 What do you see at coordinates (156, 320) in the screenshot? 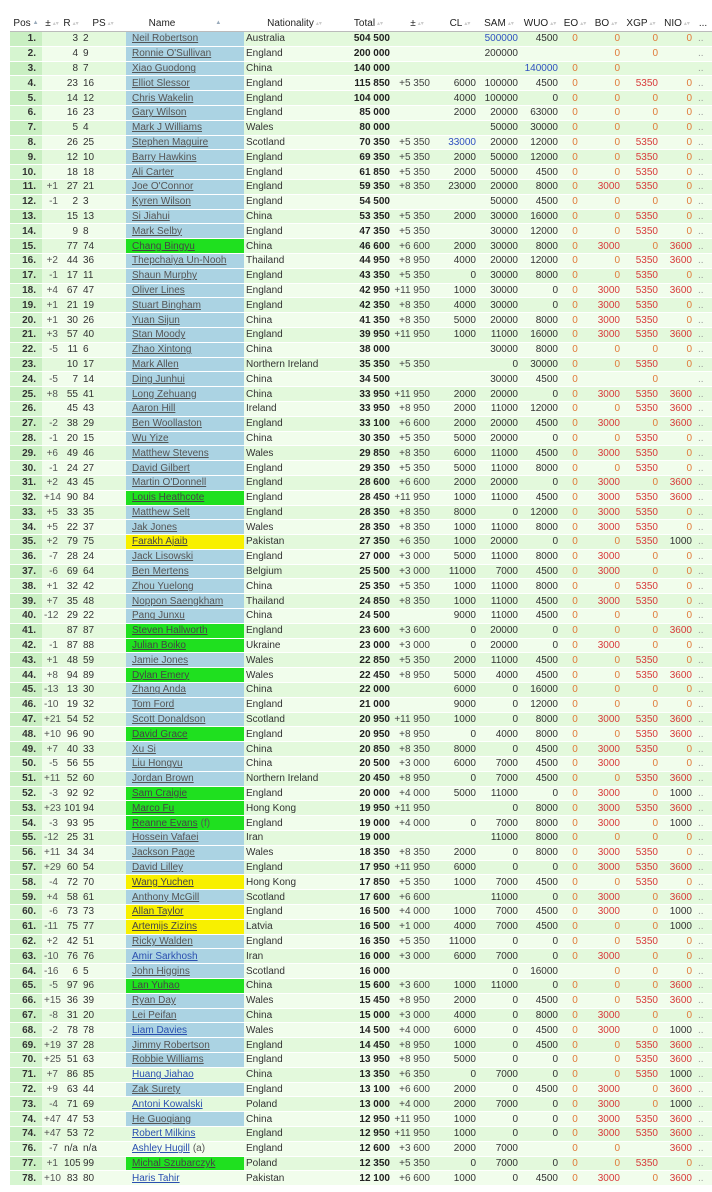
I see `player-link: Yuan Sijun` at bounding box center [156, 320].